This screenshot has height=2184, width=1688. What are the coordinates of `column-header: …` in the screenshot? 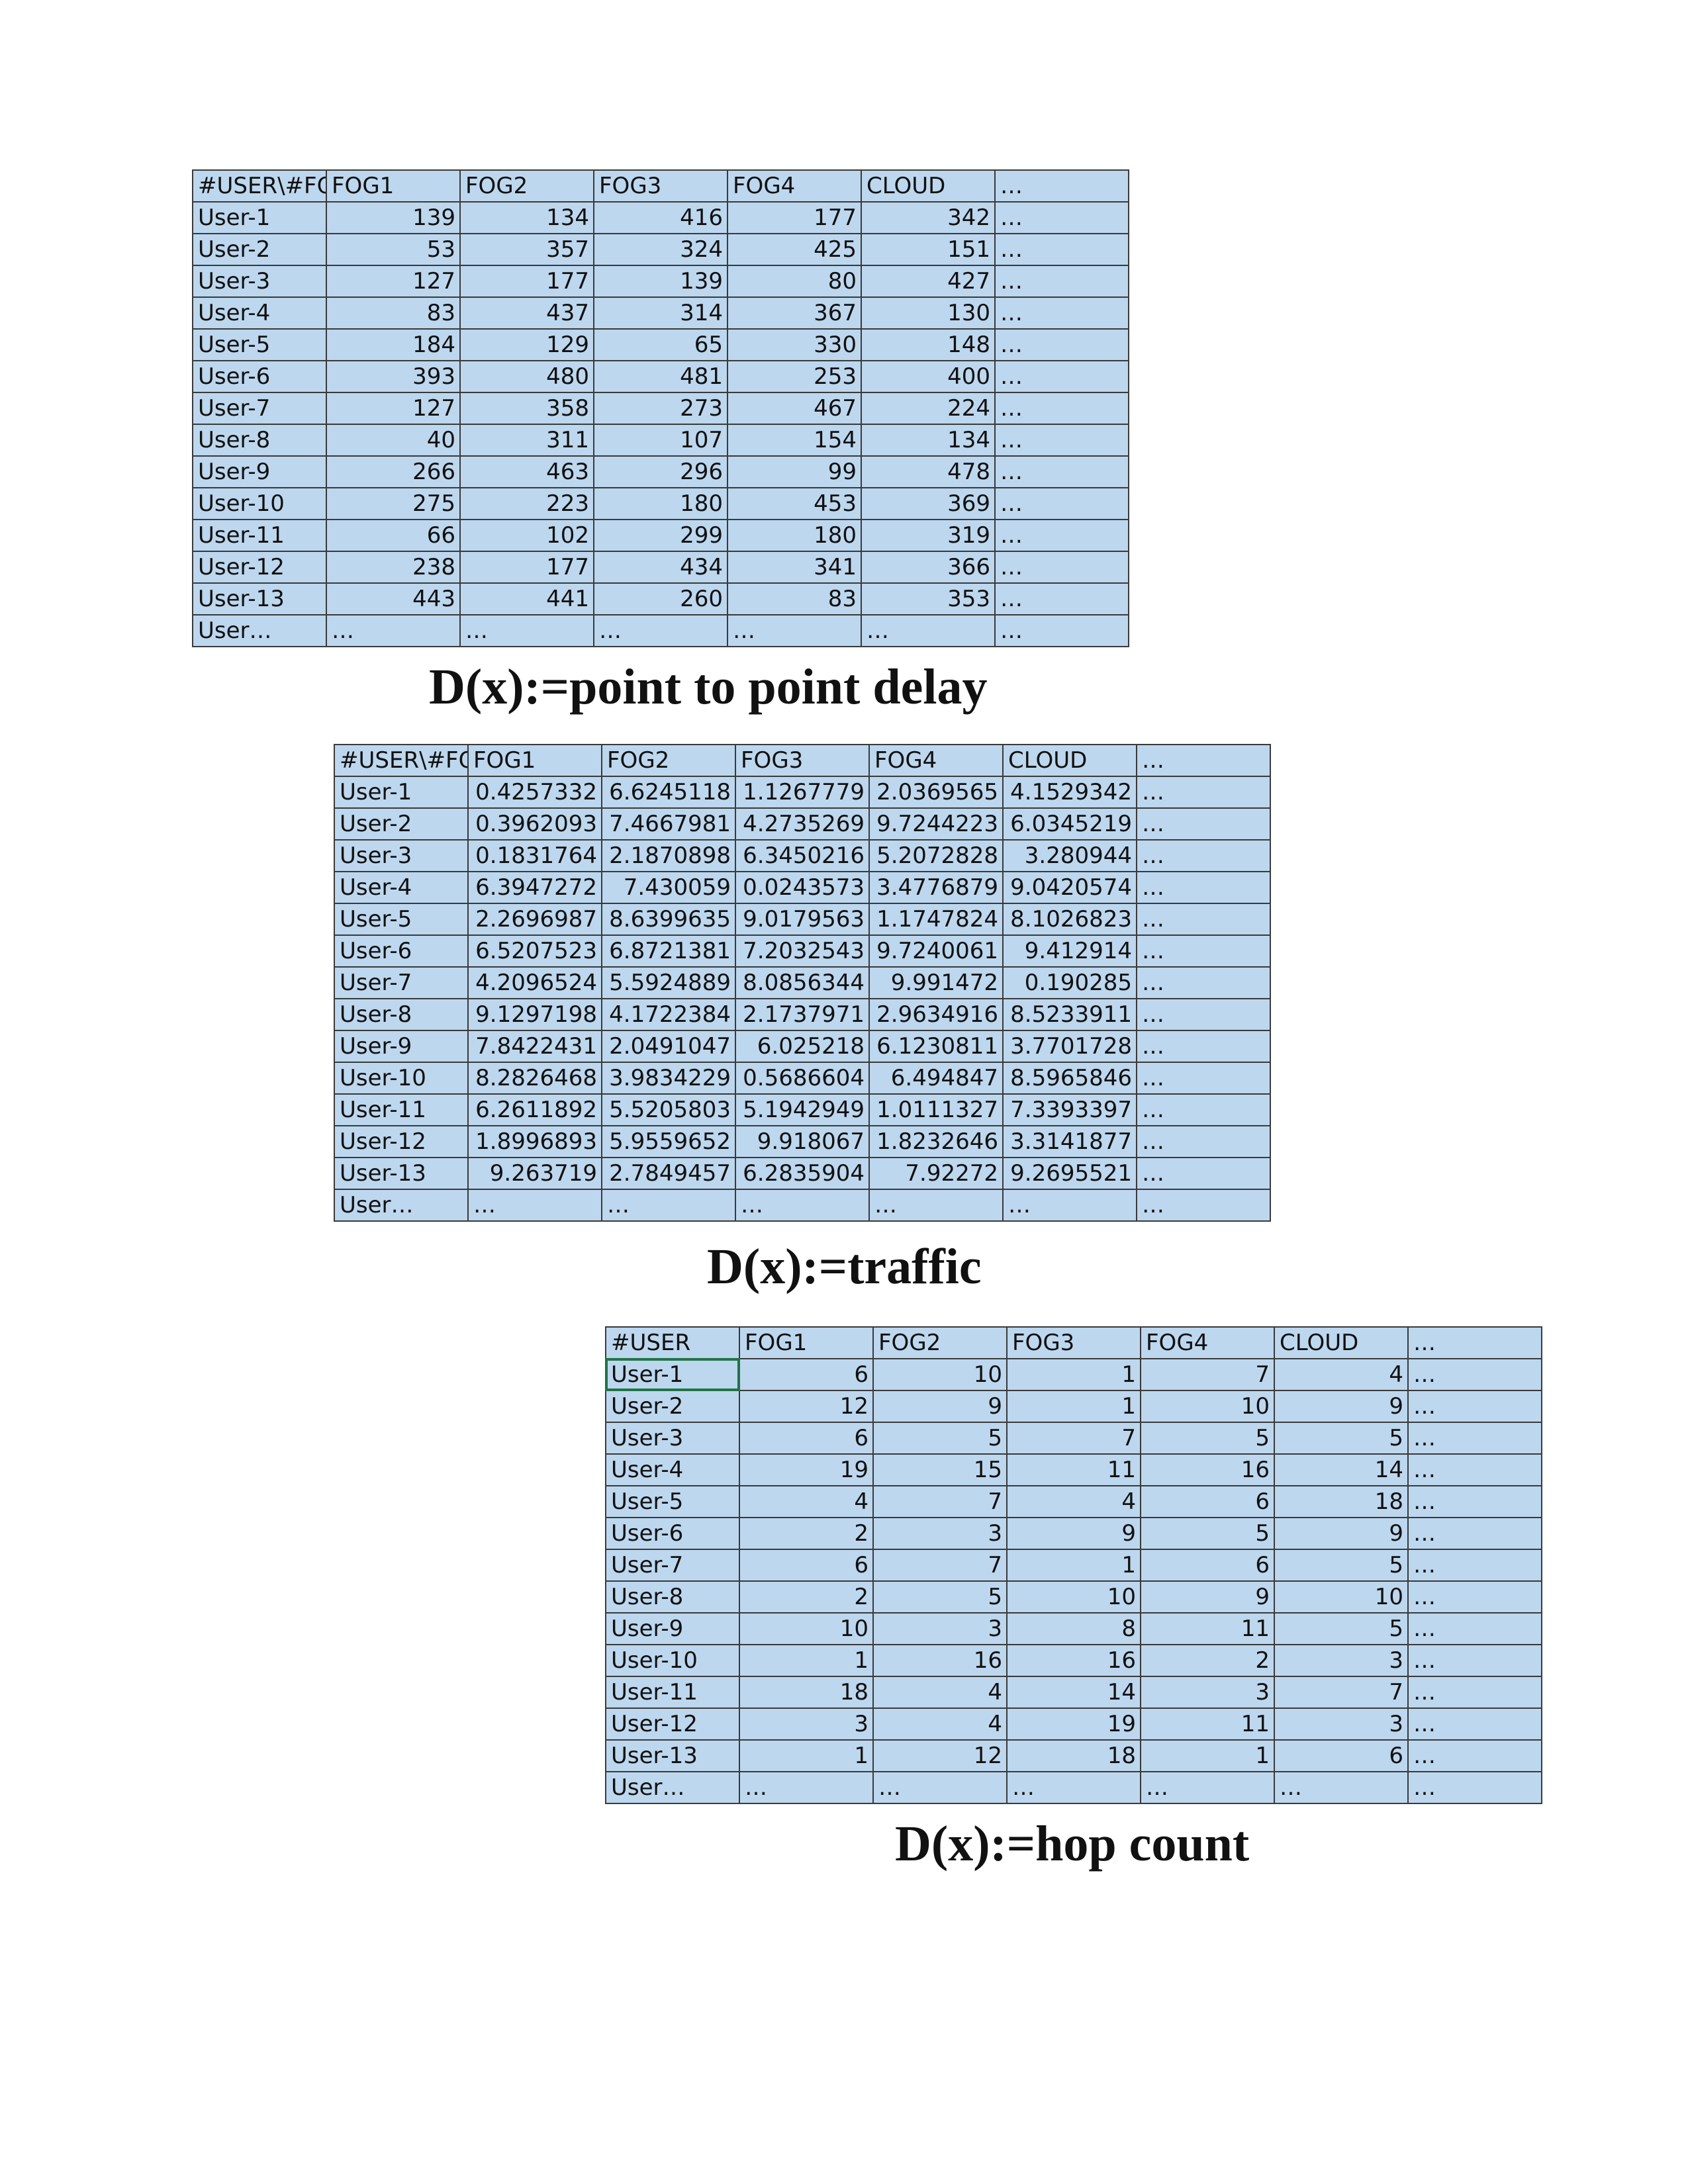 It's located at (1474, 1342).